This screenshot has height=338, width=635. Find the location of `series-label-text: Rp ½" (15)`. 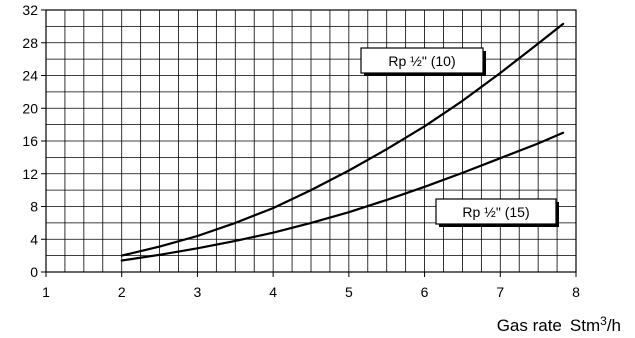

series-label-text: Rp ½" (15) is located at coordinates (495, 212).